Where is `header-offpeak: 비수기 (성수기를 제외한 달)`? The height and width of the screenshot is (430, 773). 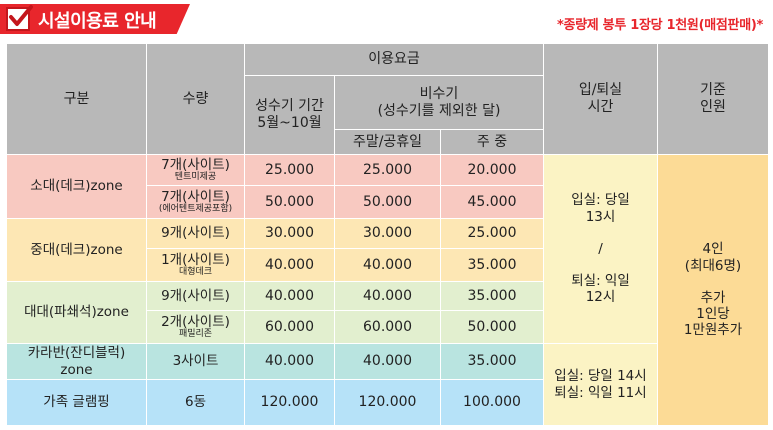
header-offpeak: 비수기 (성수기를 제외한 달) is located at coordinates (439, 102).